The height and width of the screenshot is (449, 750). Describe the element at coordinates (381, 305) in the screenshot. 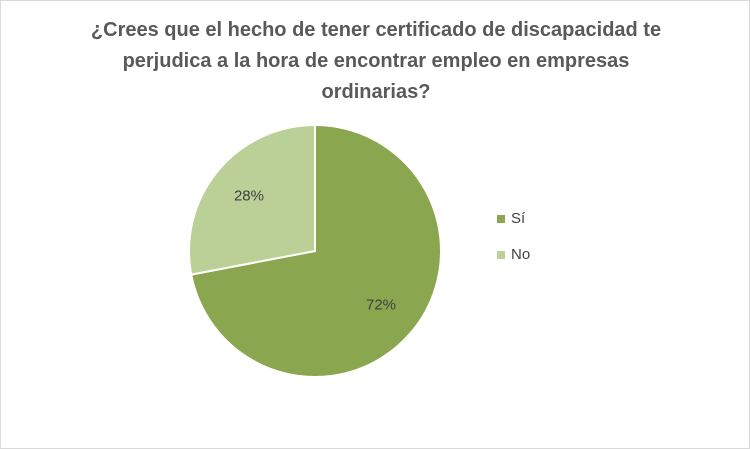

I see `data-label: 72%` at that location.